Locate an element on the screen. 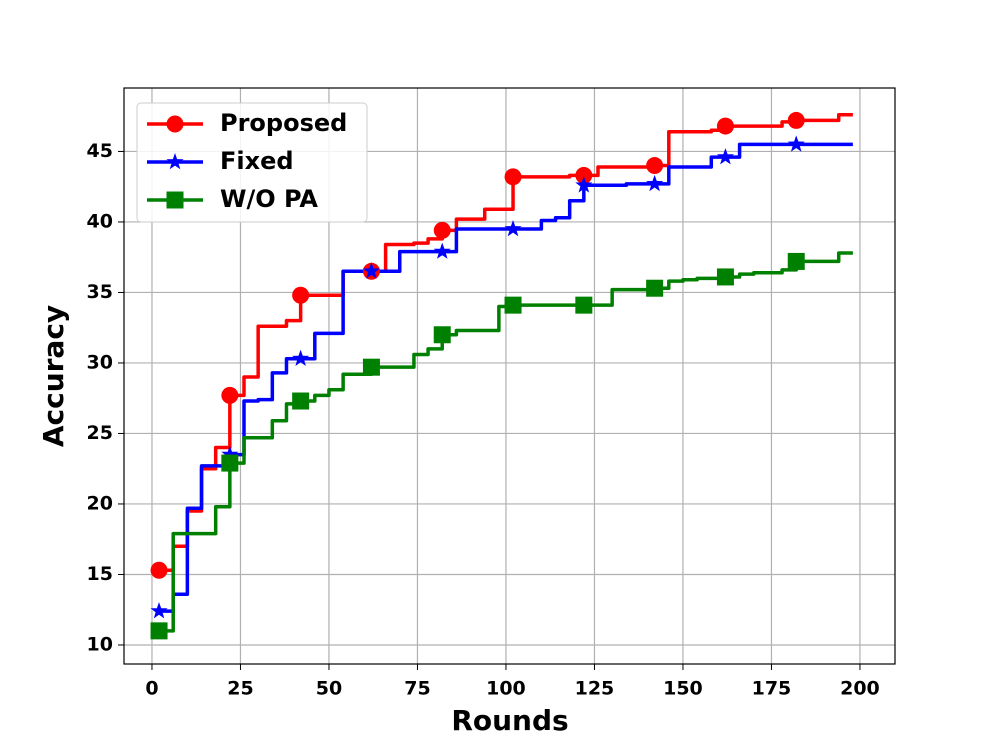 The height and width of the screenshot is (747, 996). y-axis-label: Accuracy is located at coordinates (53, 376).